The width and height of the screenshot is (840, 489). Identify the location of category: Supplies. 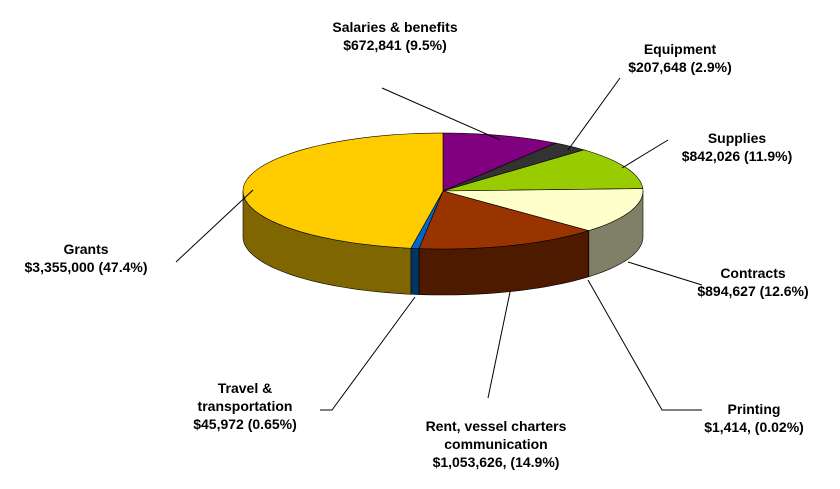
(737, 138).